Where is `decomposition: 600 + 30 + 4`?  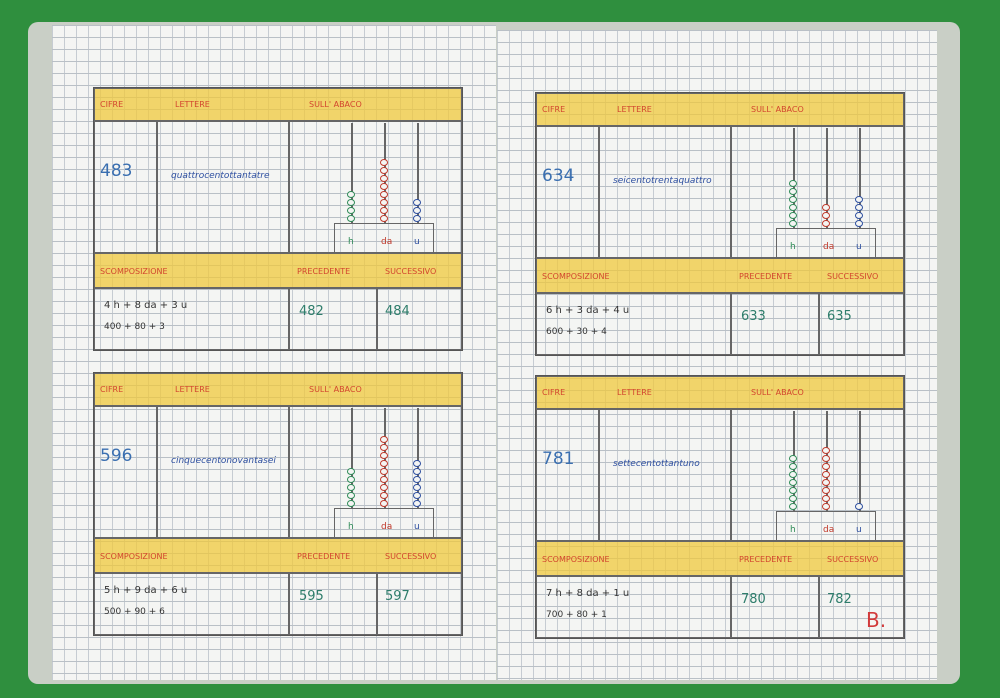
decomposition: 600 + 30 + 4 is located at coordinates (576, 332).